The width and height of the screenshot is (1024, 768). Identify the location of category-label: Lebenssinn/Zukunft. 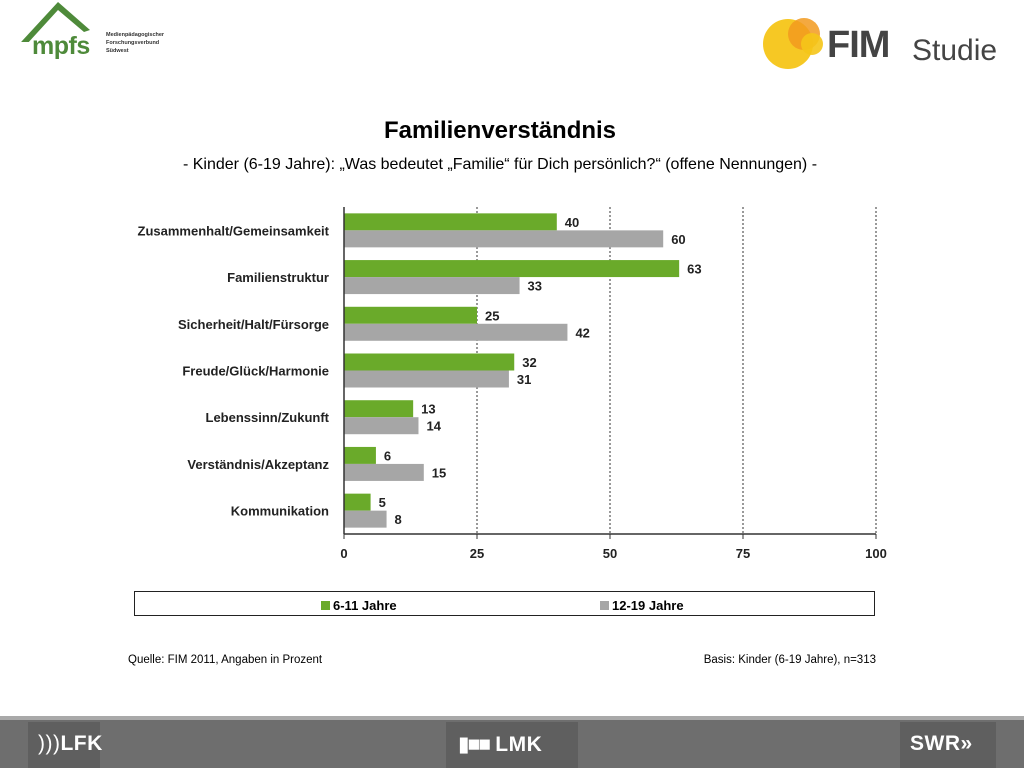
(268, 417).